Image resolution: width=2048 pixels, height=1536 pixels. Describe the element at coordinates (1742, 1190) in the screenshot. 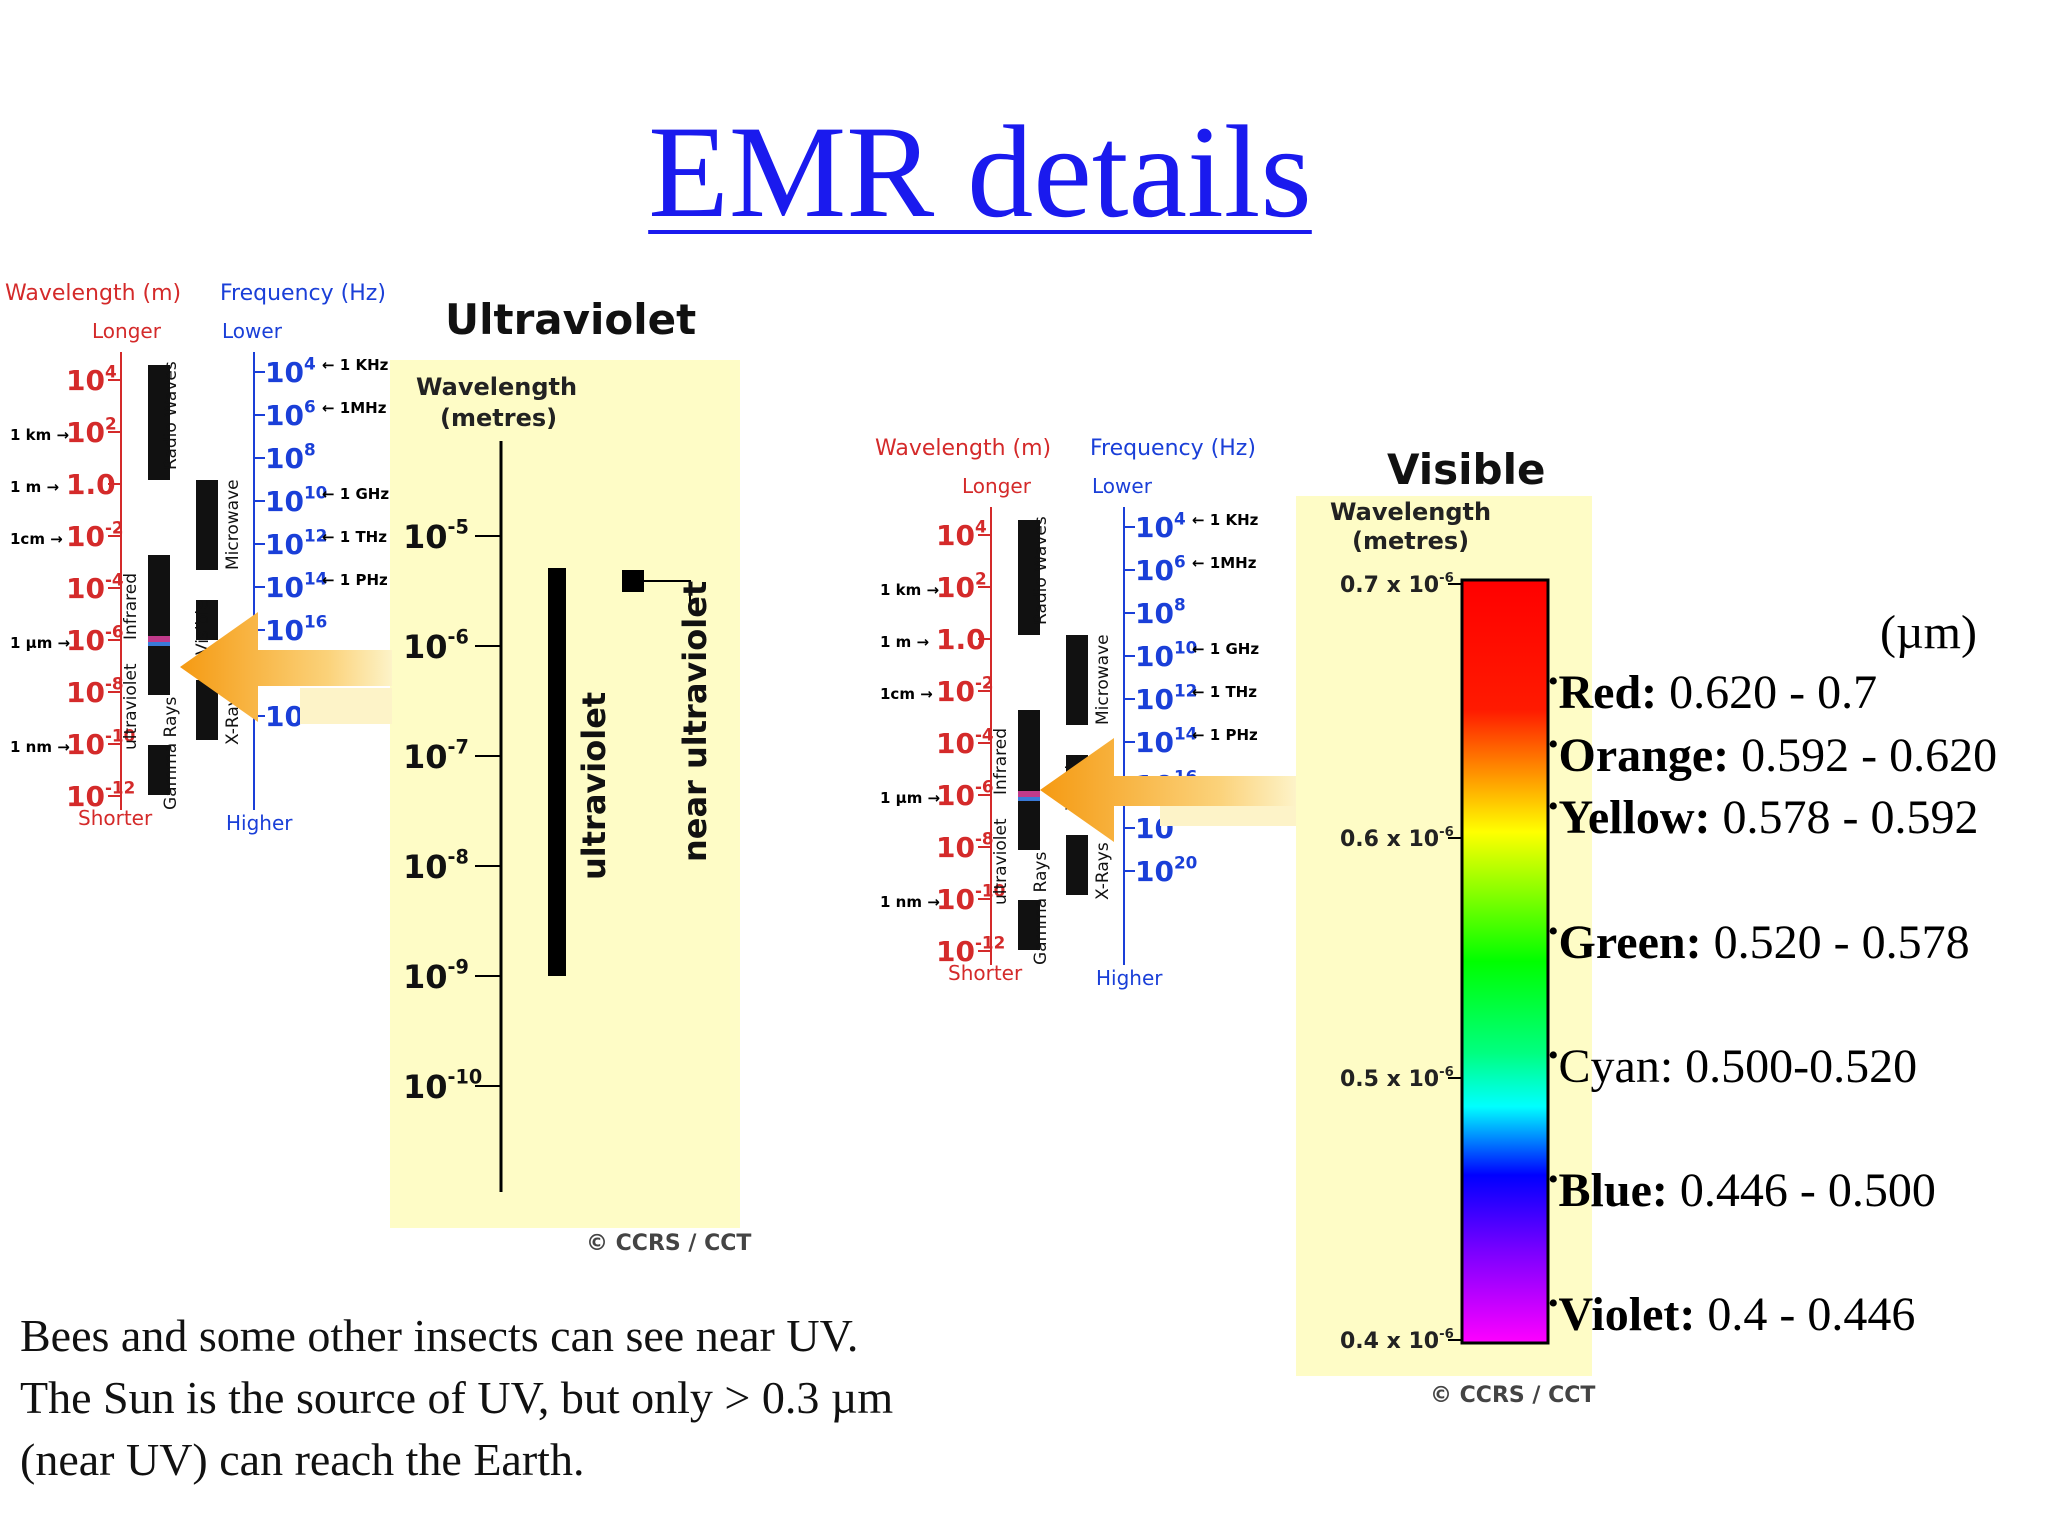

I see `color-legend-item: •Blue: 0.446 - 0.500` at that location.